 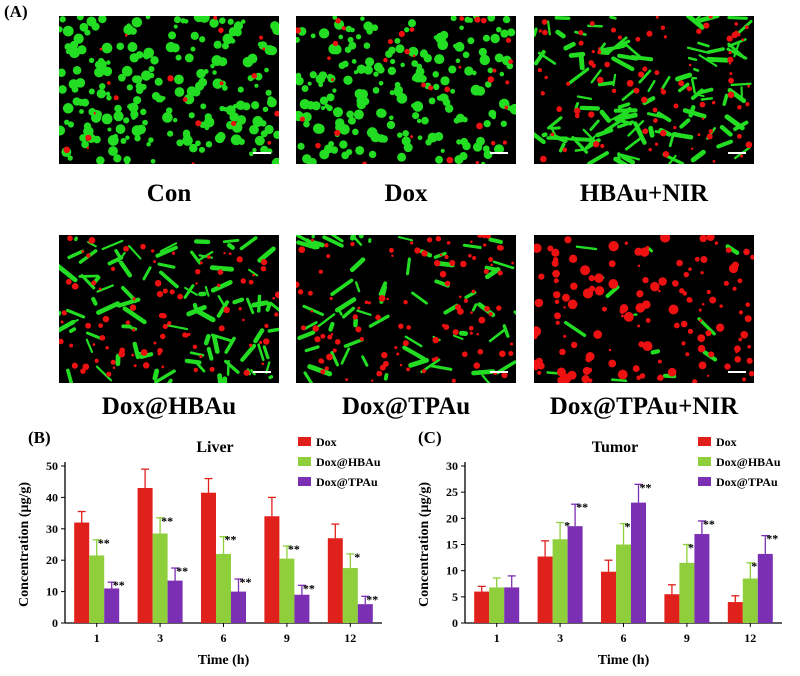 What do you see at coordinates (560, 638) in the screenshot?
I see `x-tick-label: 3` at bounding box center [560, 638].